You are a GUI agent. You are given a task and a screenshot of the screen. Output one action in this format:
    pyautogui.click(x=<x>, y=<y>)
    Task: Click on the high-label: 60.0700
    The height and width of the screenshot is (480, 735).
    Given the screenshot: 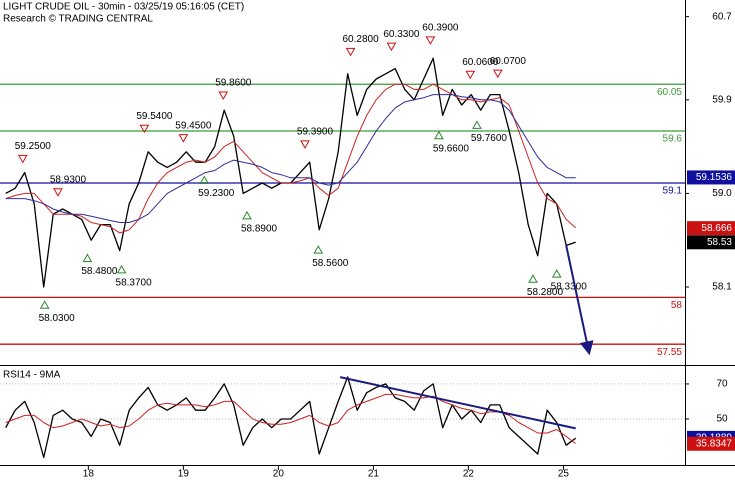 What is the action you would take?
    pyautogui.click(x=508, y=61)
    